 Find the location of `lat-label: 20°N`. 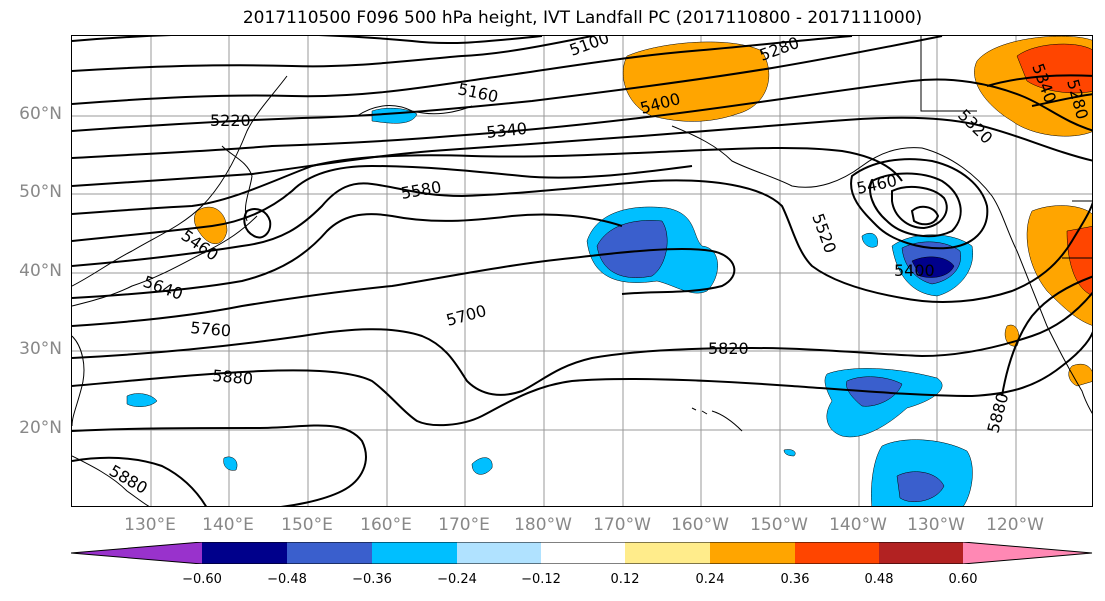

lat-label: 20°N is located at coordinates (40, 428).